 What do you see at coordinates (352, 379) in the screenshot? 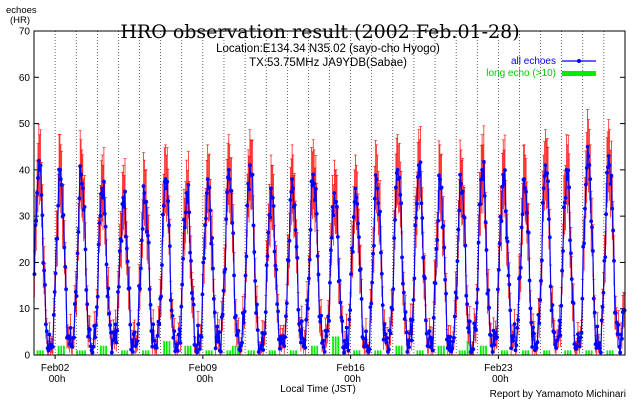
I see `x-tick-label-time: 00h` at bounding box center [352, 379].